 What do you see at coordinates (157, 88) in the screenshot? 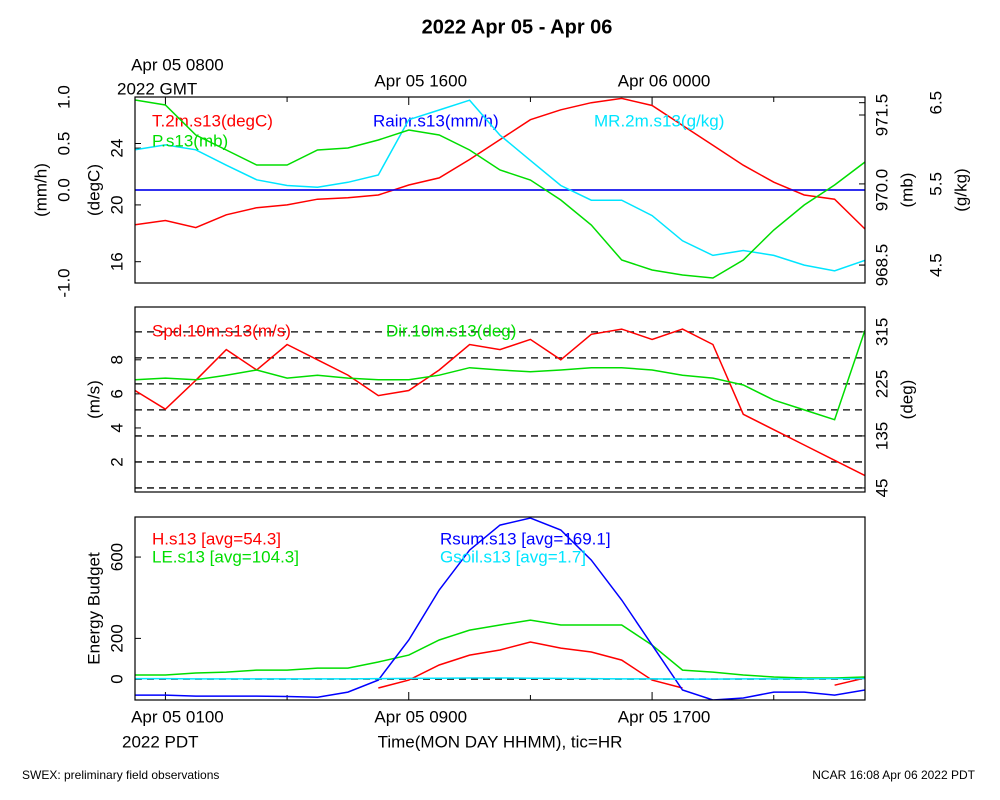
I see `x2-sublabel: 2022 GMT` at bounding box center [157, 88].